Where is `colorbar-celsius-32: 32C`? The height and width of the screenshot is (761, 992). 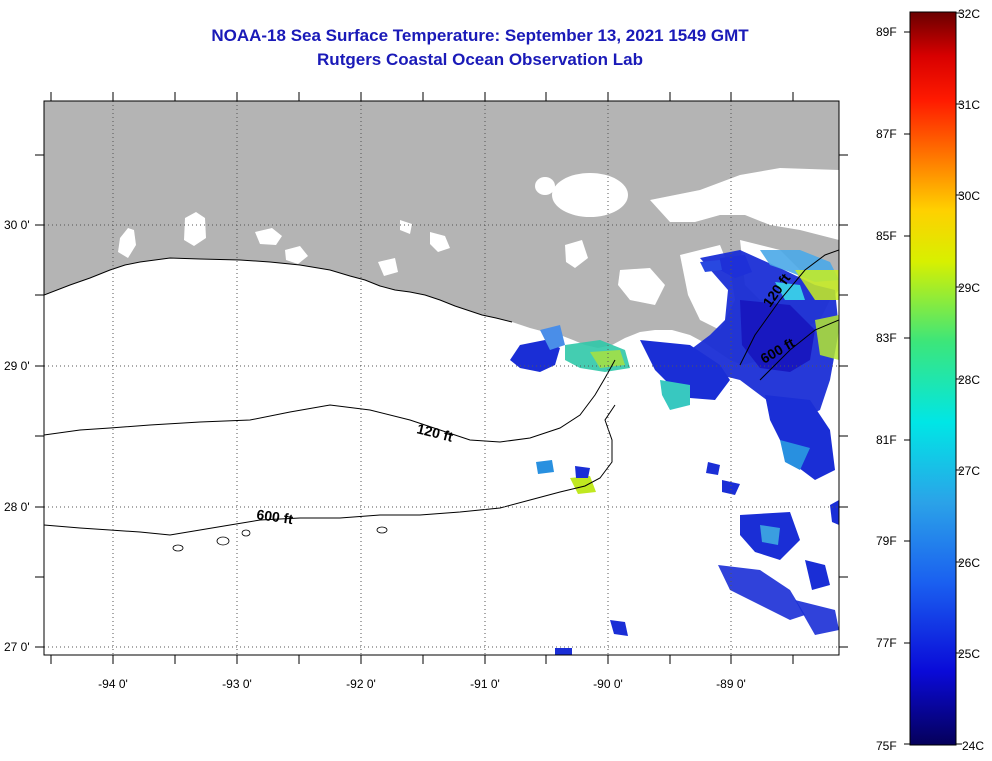
colorbar-celsius-32: 32C is located at coordinates (969, 14).